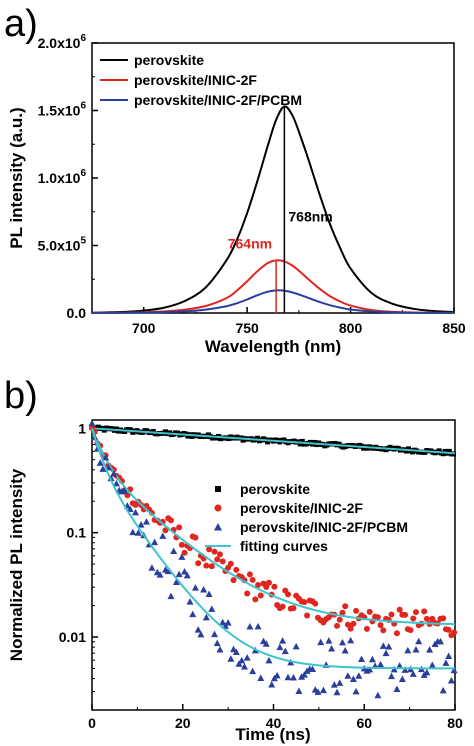 The width and height of the screenshot is (474, 746). Describe the element at coordinates (195, 80) in the screenshot. I see `panel-a-legend-label-perovskite-inic-2f: perovskite/INIC-2F` at that location.